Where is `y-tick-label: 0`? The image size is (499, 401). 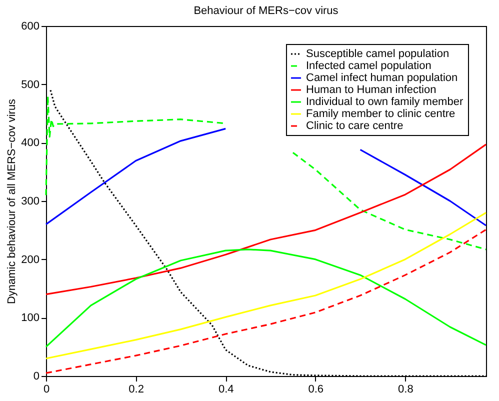
y-tick-label: 0 is located at coordinates (36, 376).